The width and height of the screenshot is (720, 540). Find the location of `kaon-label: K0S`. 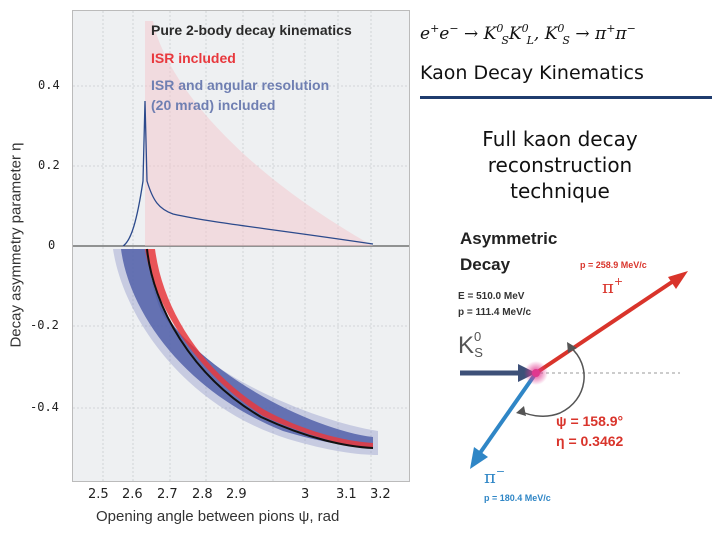

kaon-label: K0S is located at coordinates (470, 344).